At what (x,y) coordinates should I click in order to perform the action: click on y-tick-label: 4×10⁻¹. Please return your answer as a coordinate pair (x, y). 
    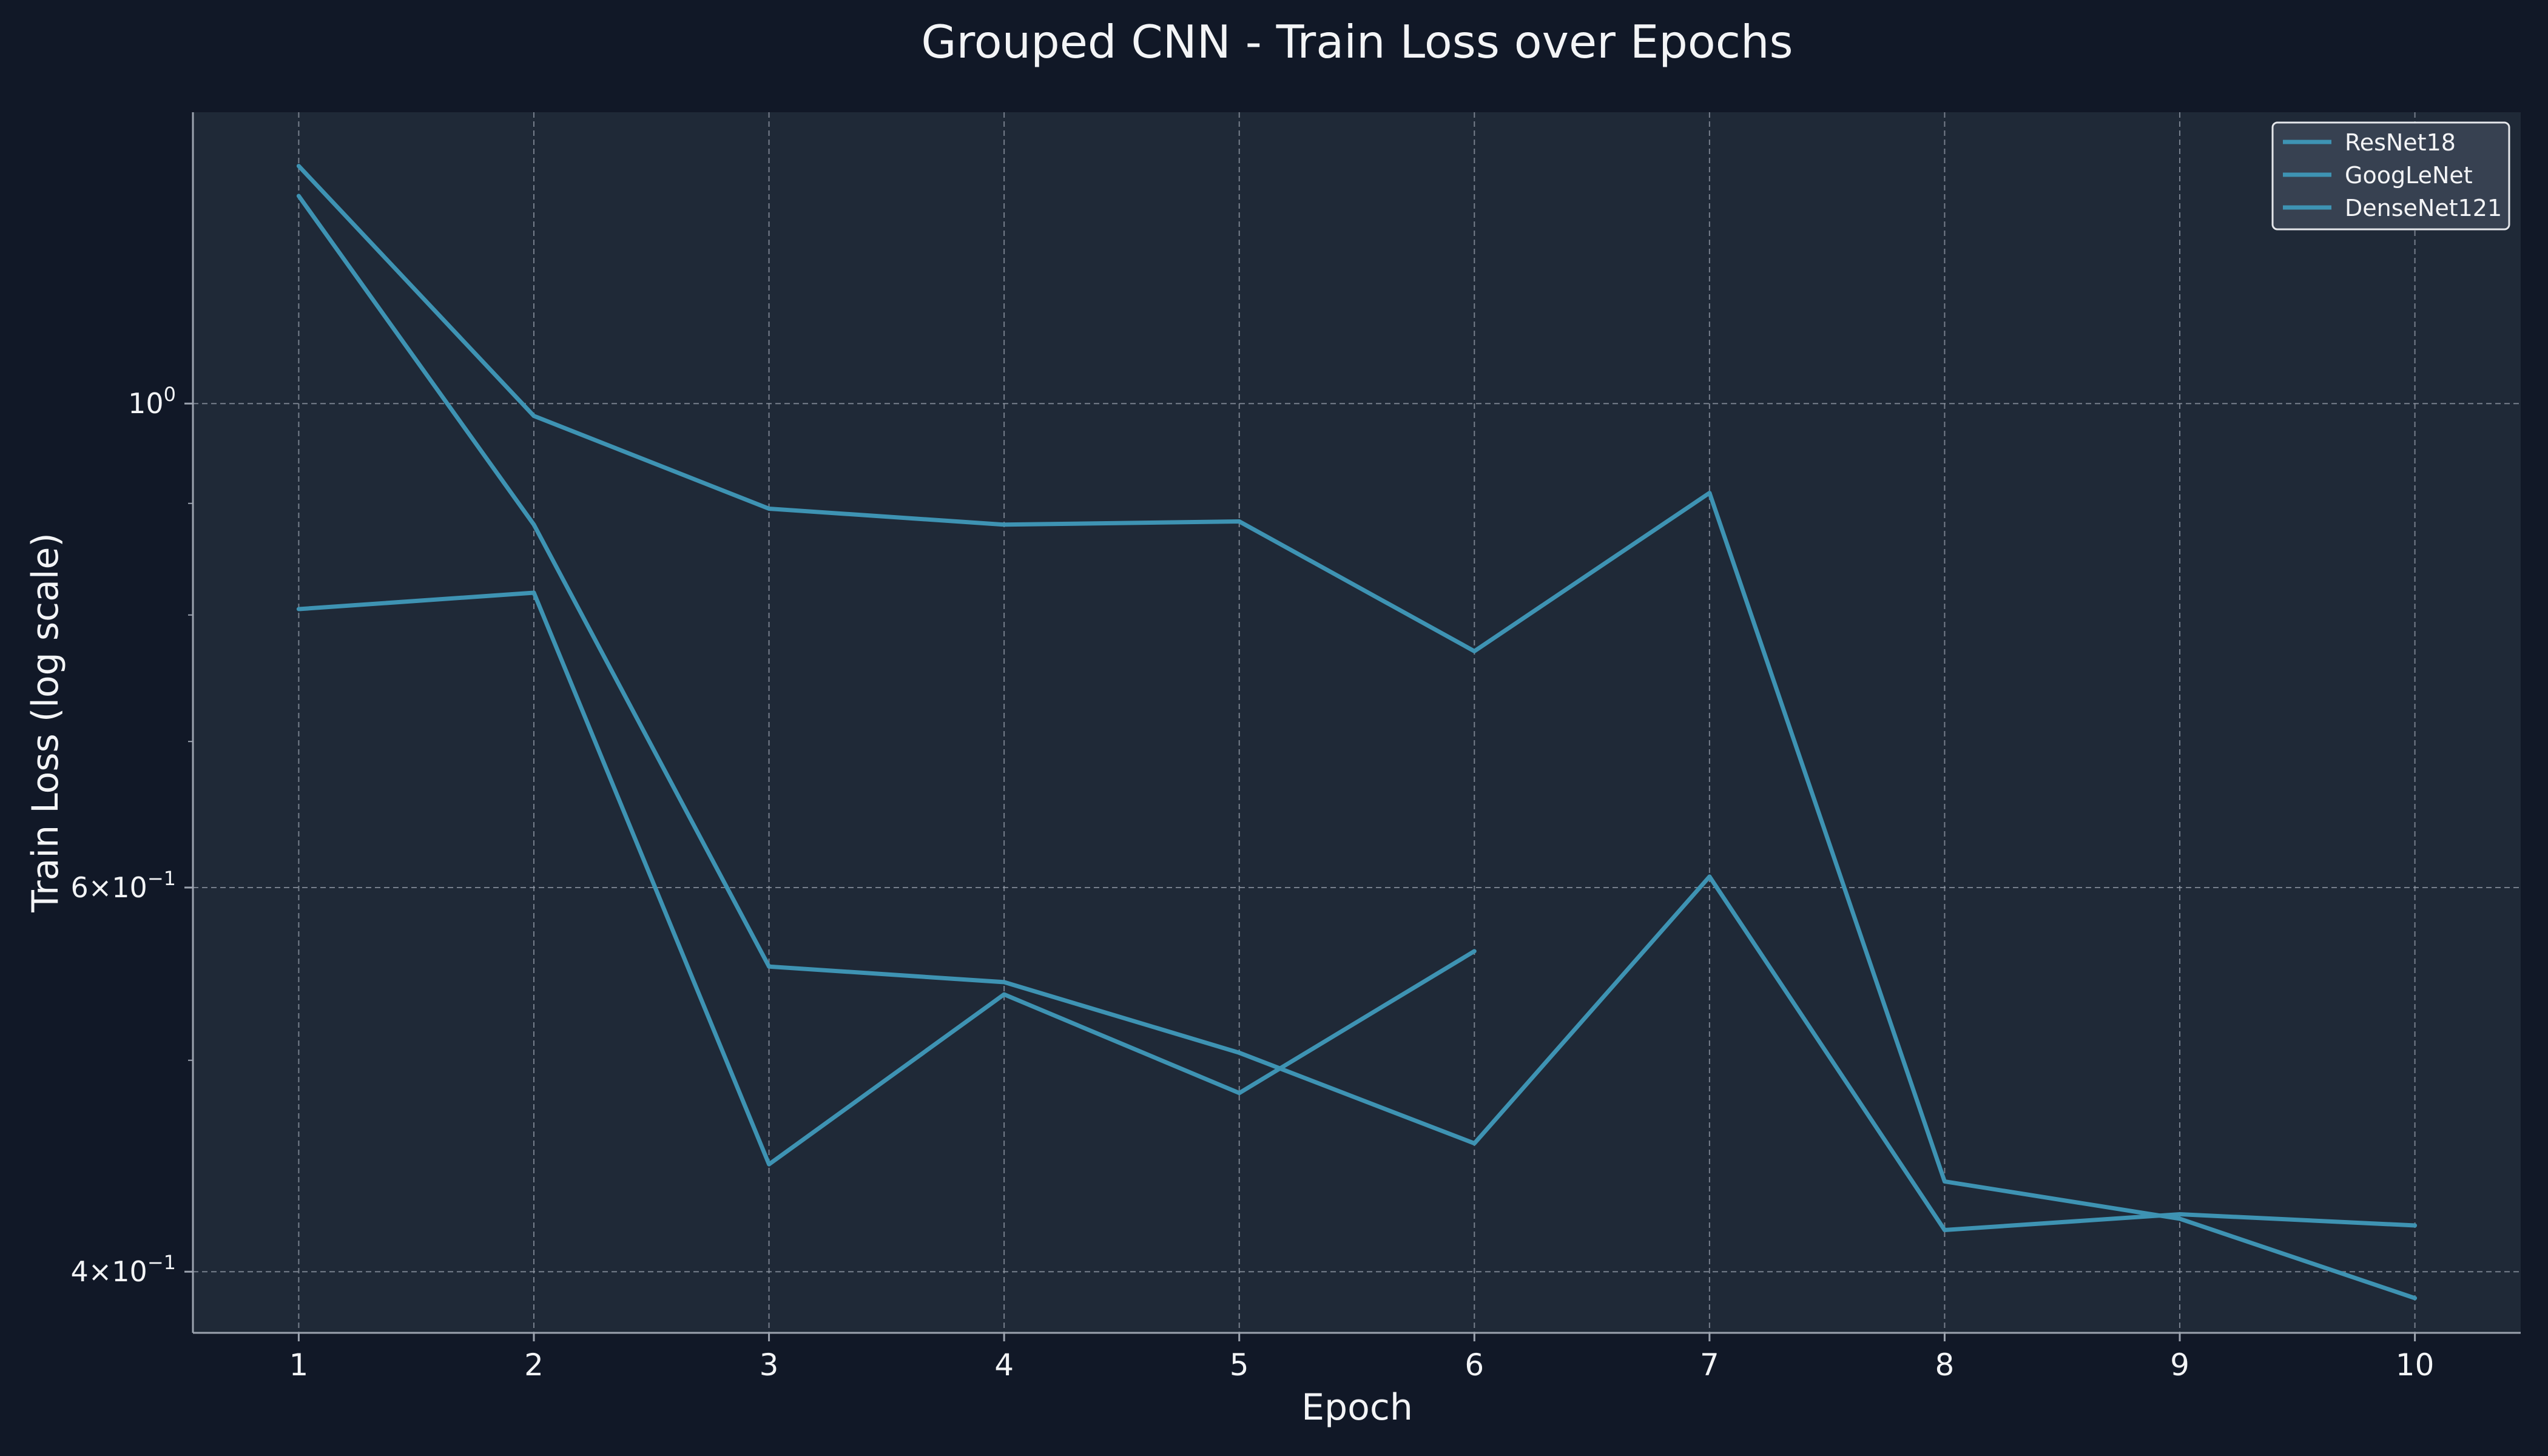
    Looking at the image, I should click on (123, 1269).